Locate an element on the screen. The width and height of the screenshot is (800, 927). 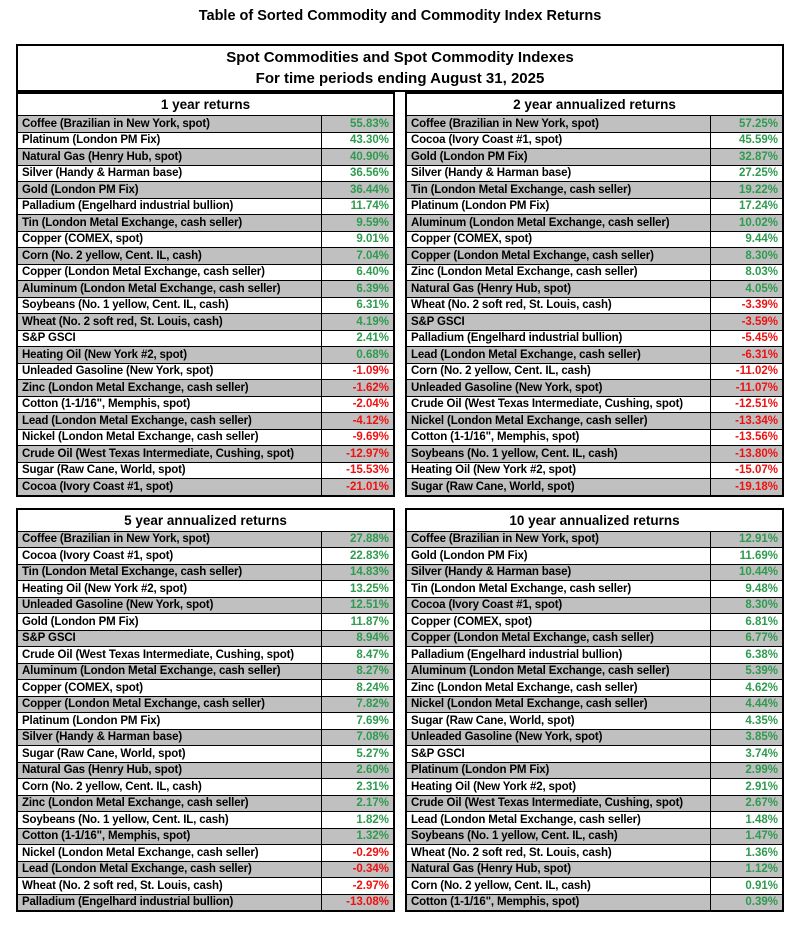
return-value: 7.69% is located at coordinates (357, 721).